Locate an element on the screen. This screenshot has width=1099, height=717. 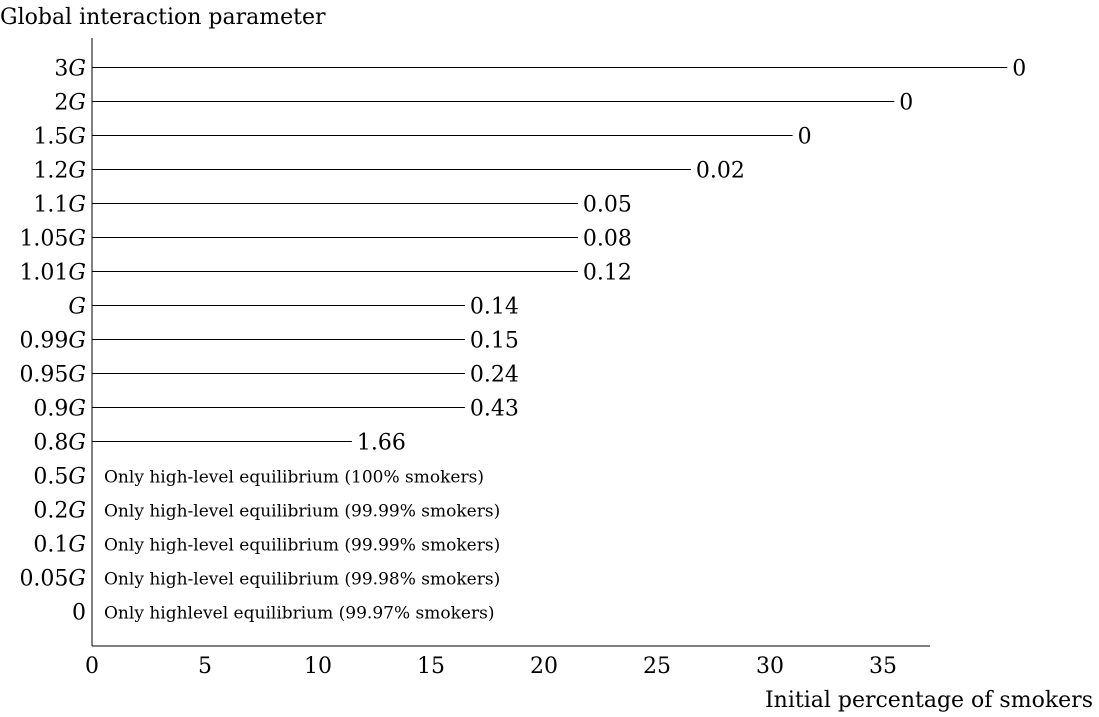
bar-value-label: 1.66 is located at coordinates (381, 443).